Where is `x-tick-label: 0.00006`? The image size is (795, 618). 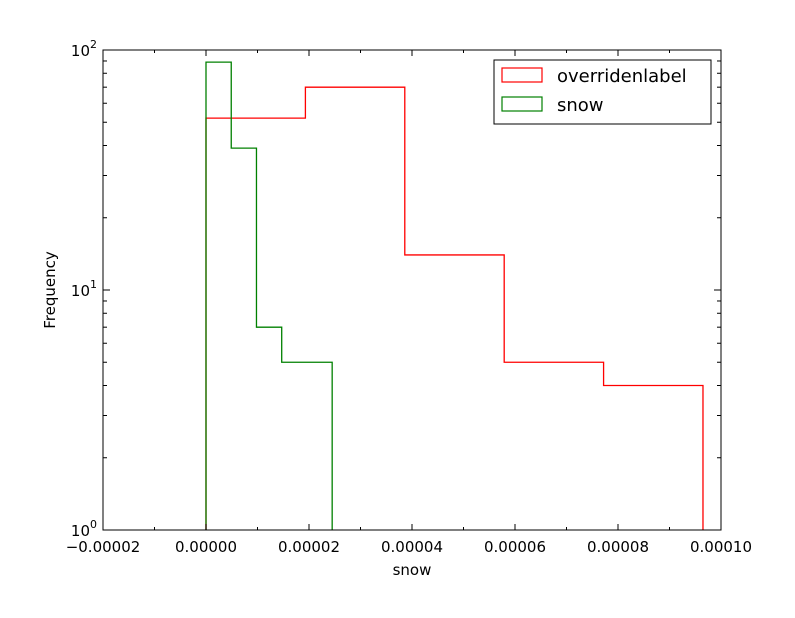
x-tick-label: 0.00006 is located at coordinates (515, 547).